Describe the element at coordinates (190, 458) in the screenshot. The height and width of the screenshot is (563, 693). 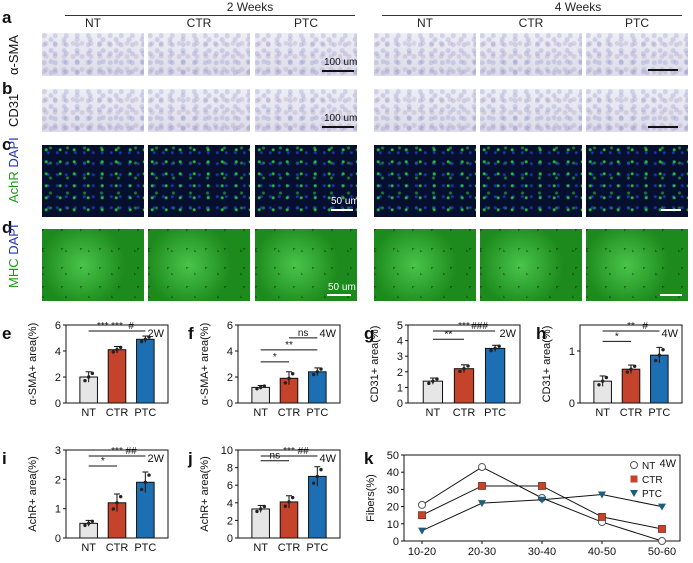
I see `panel-letter-j: j` at that location.